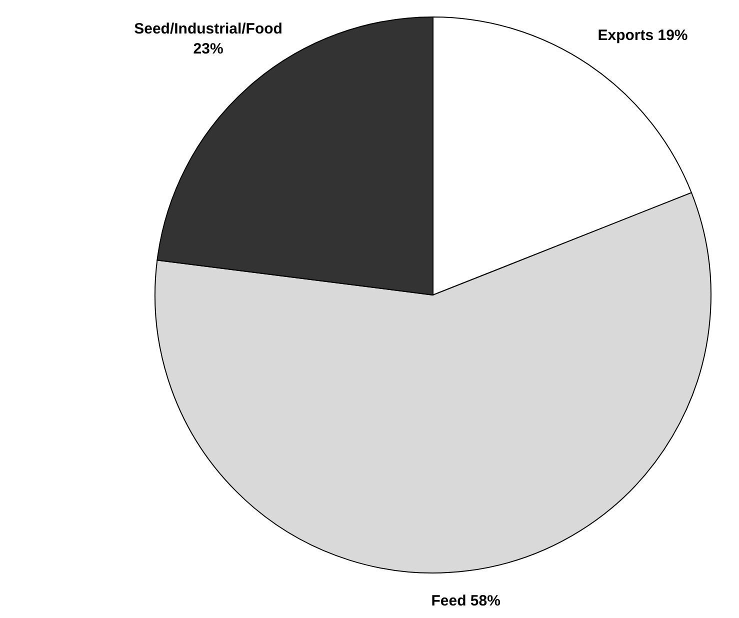 This screenshot has height=618, width=739. Describe the element at coordinates (208, 49) in the screenshot. I see `data-label: 23%` at that location.